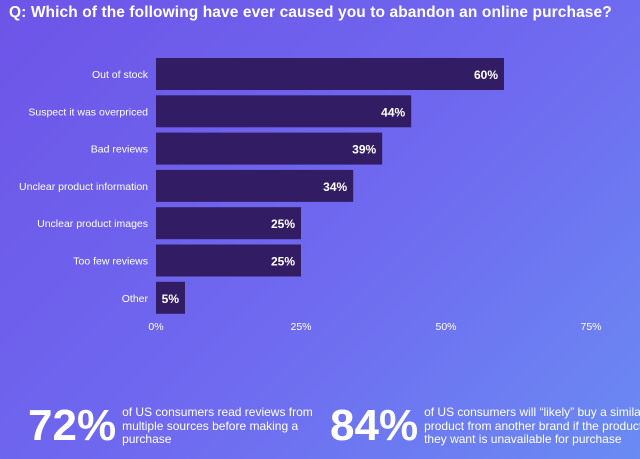 The width and height of the screenshot is (640, 459). I want to click on category-label: Unclear product images, so click(92, 224).